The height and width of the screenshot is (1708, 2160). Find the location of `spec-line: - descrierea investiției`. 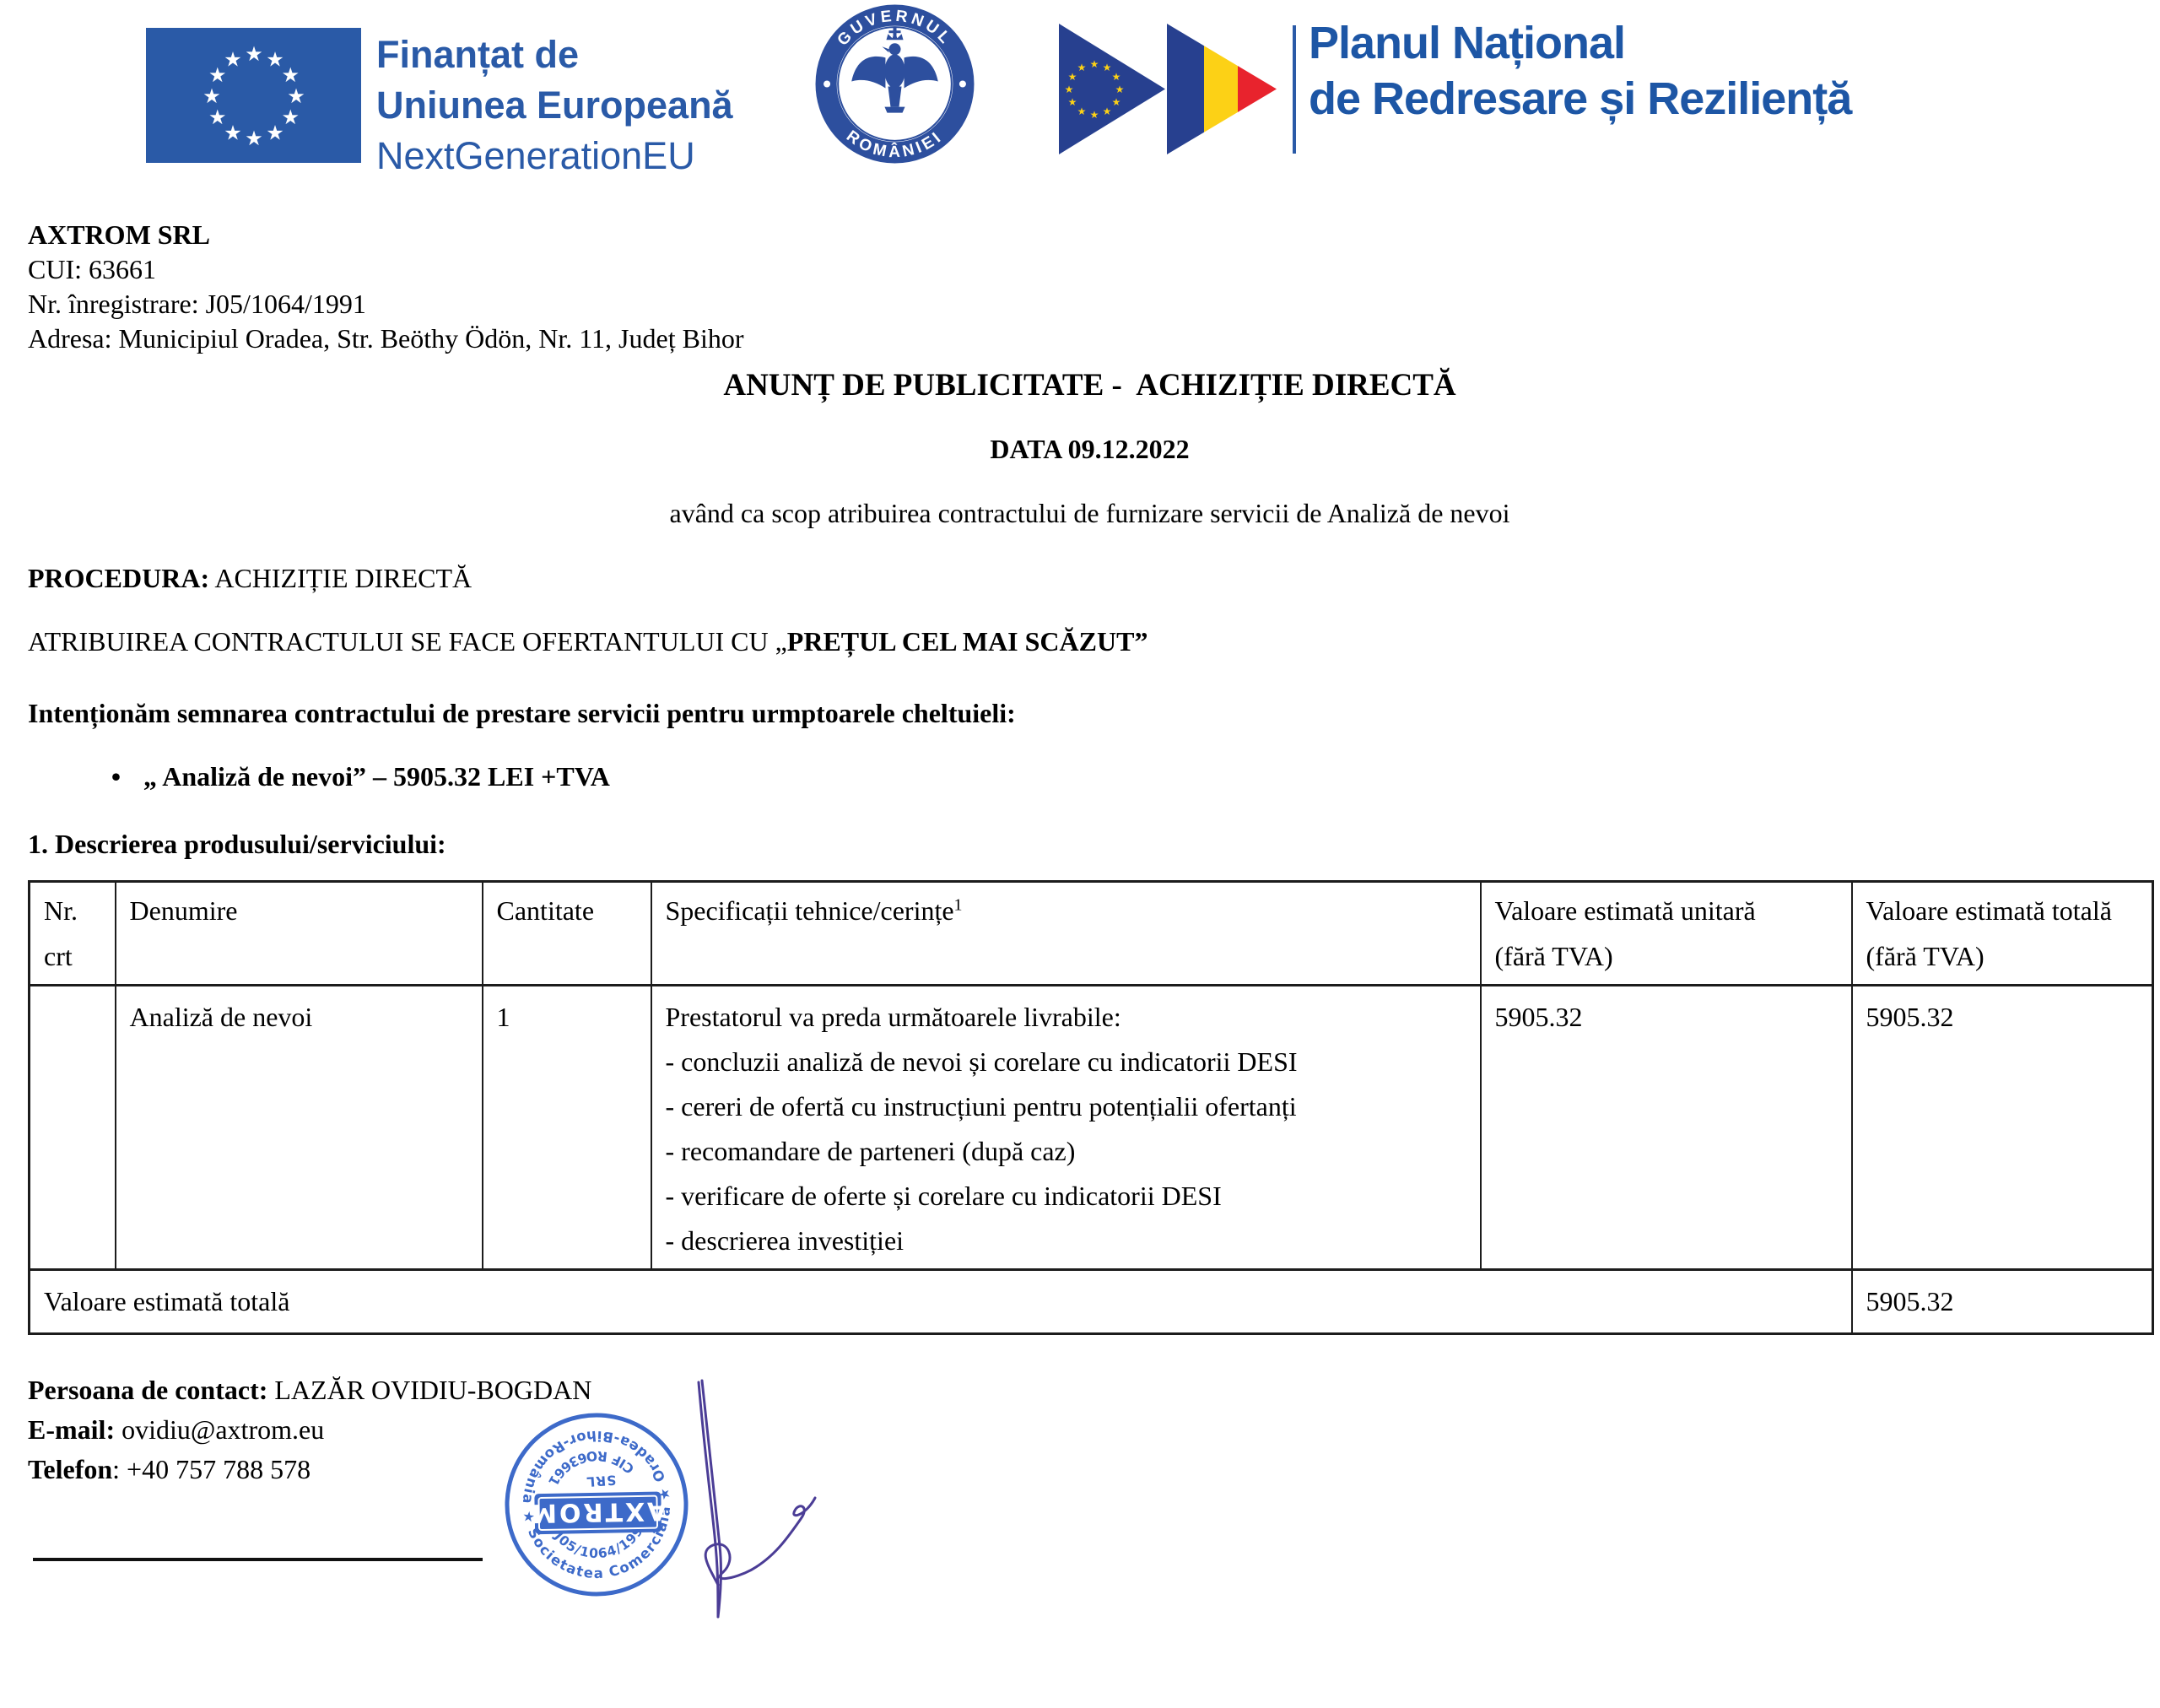

spec-line: - descrierea investiției is located at coordinates (784, 1240).